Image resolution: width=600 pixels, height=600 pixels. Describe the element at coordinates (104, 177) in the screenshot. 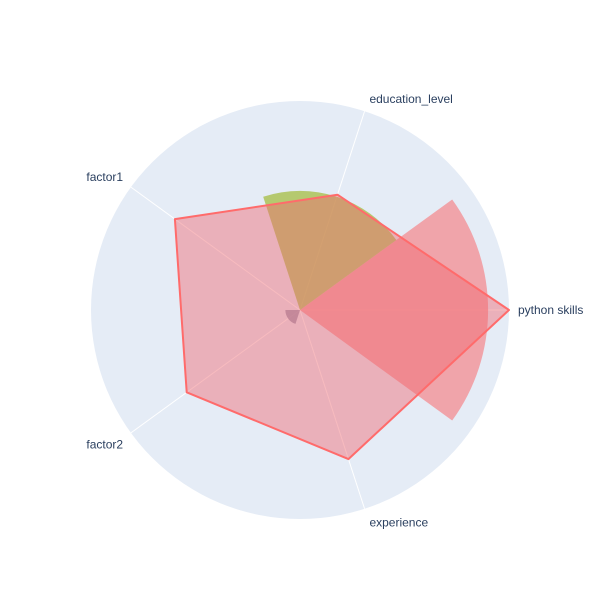

I see `axis-label-factor1: factor1` at that location.